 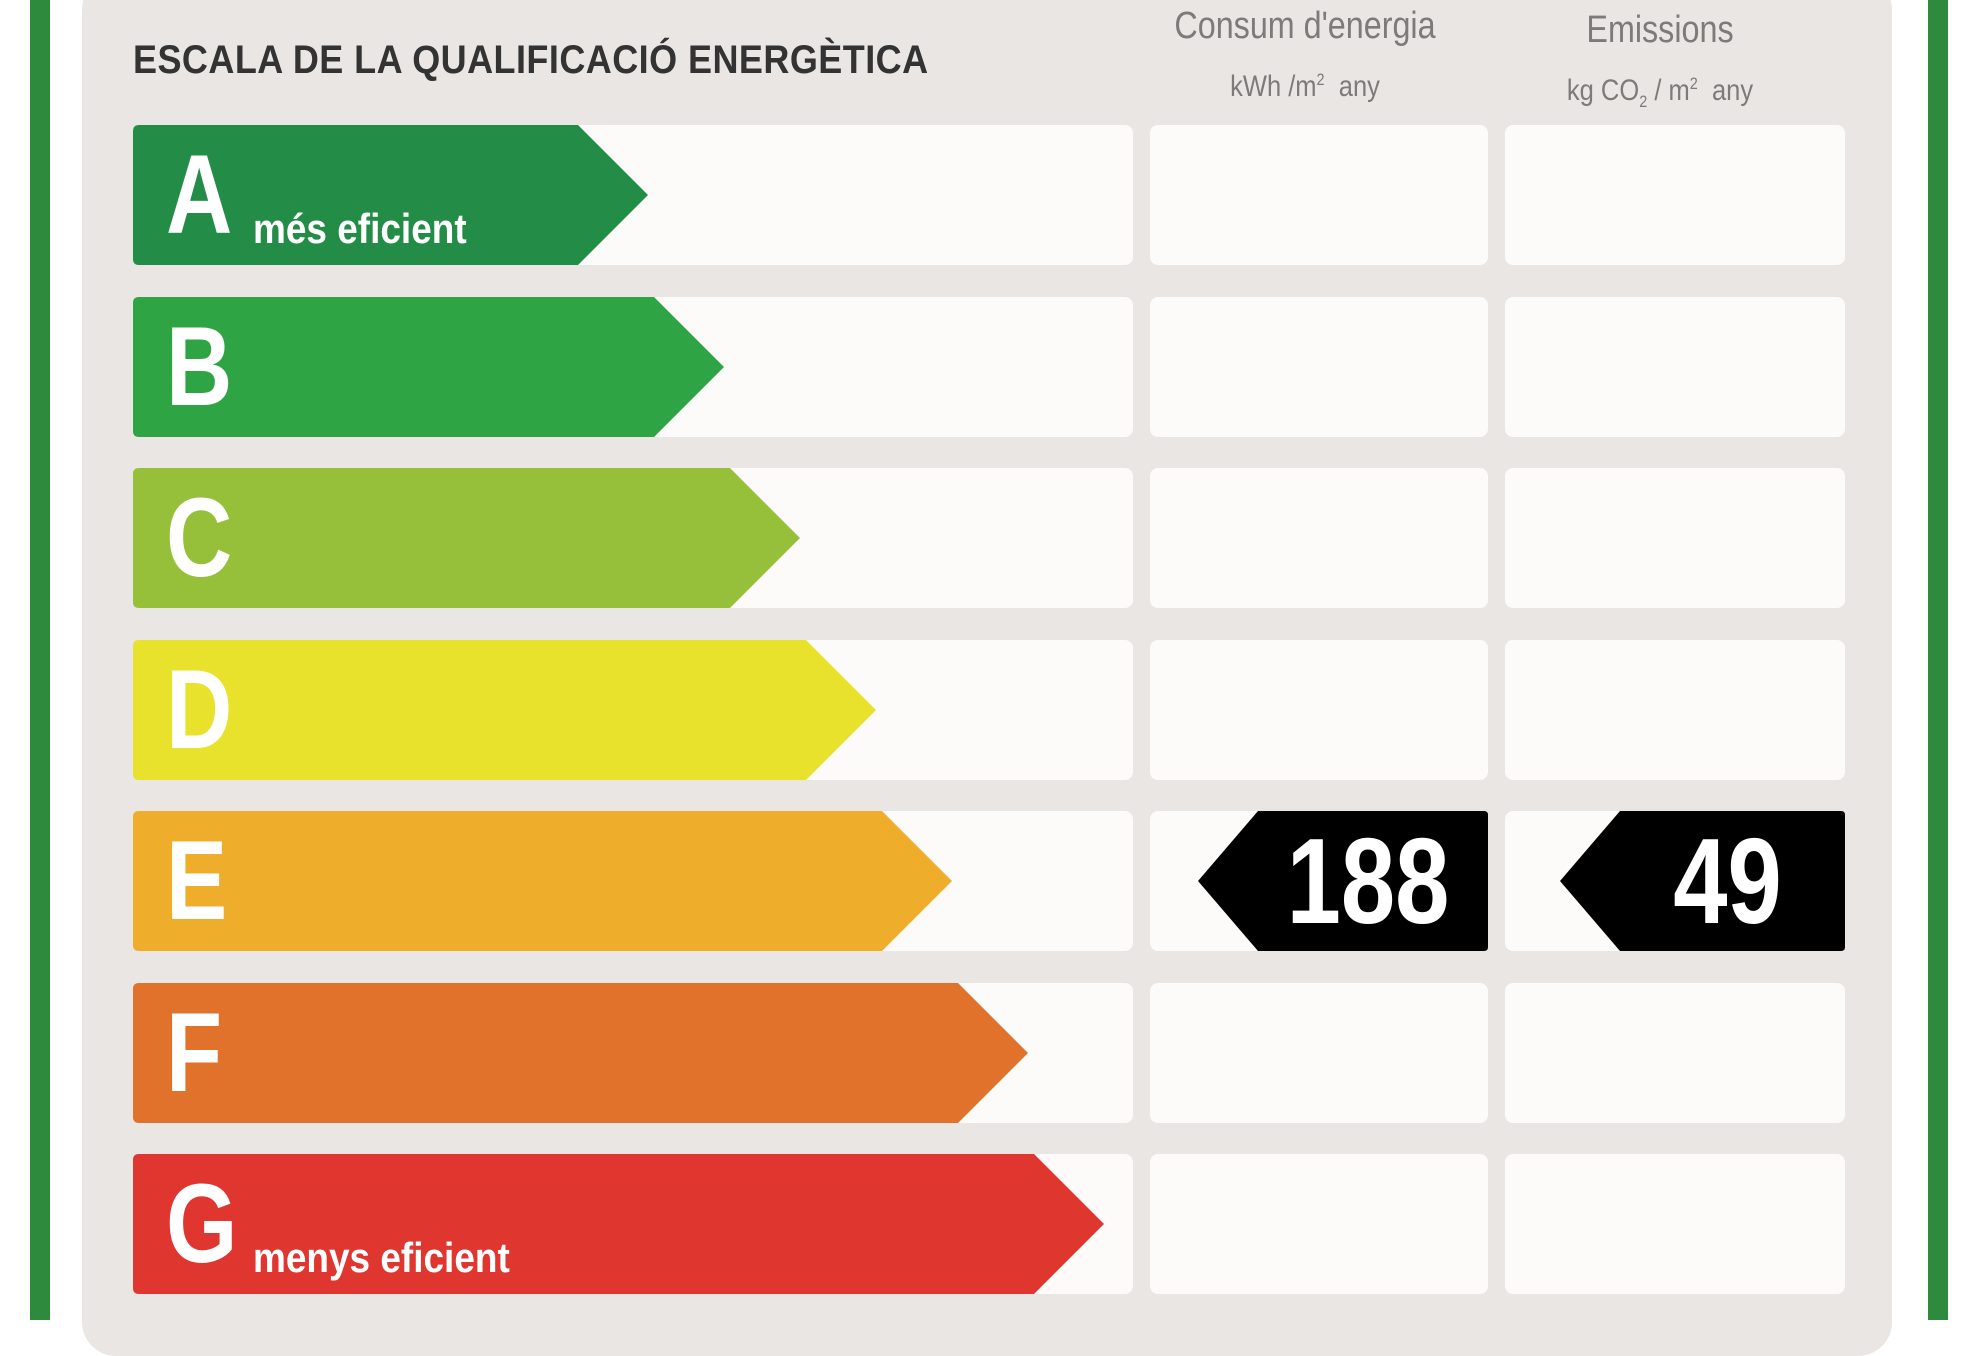 I want to click on rating-arrow-shape-b, so click(x=428, y=367).